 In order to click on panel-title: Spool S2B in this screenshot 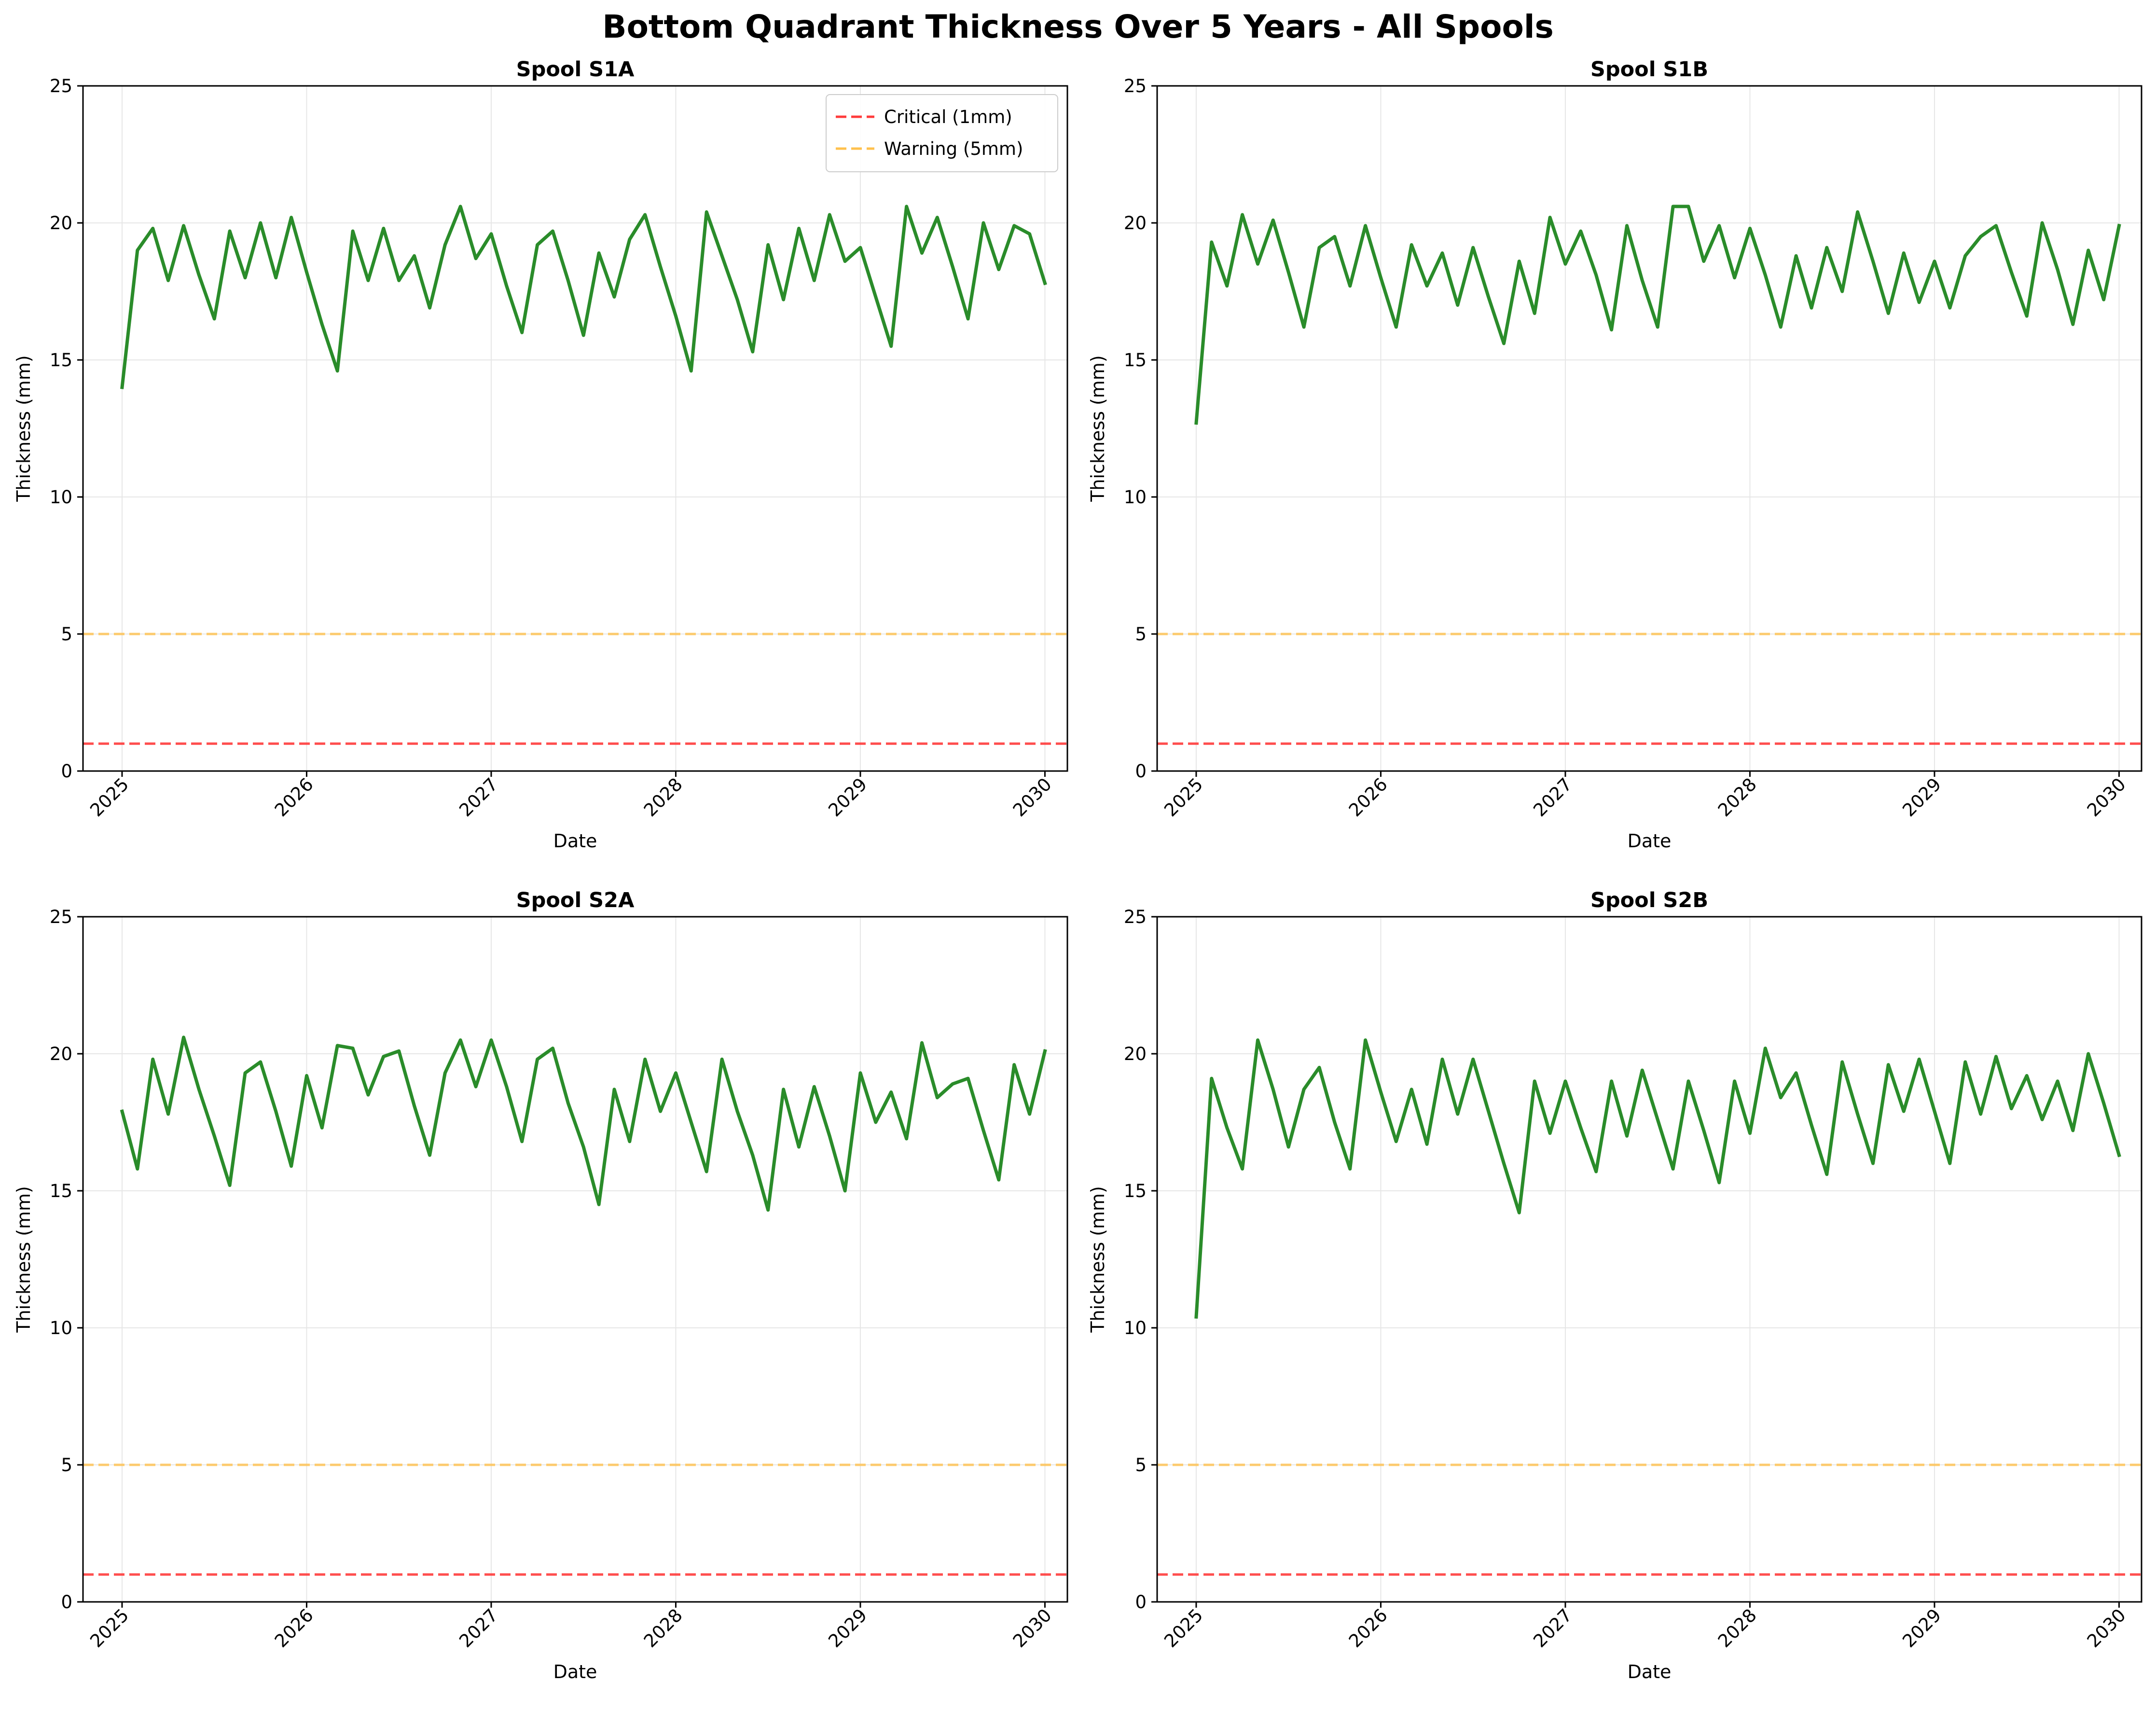, I will do `click(1649, 900)`.